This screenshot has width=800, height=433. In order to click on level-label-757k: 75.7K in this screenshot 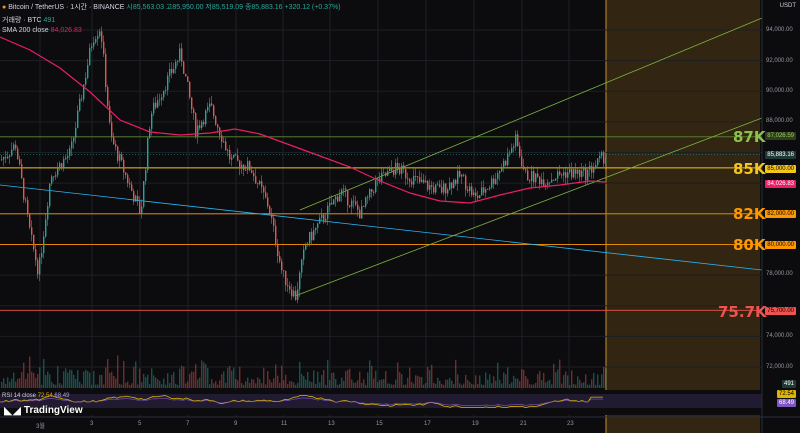, I will do `click(742, 312)`.